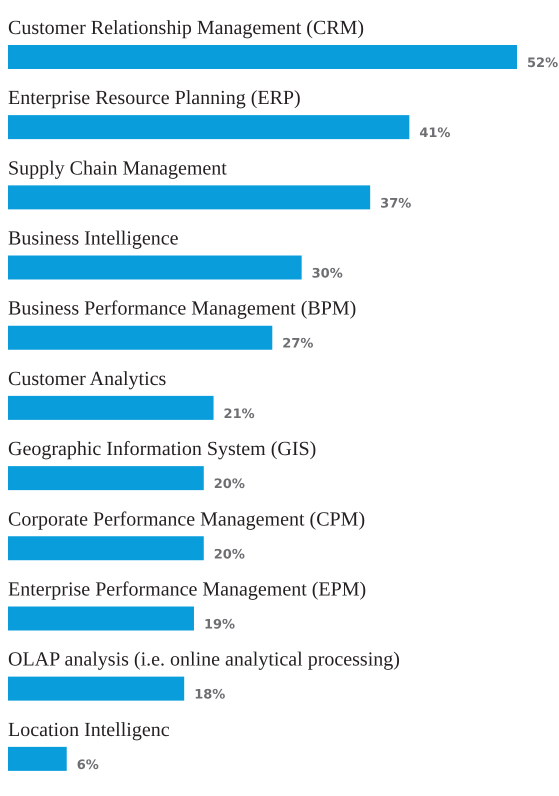 The width and height of the screenshot is (559, 796). I want to click on data-label: 52%, so click(542, 63).